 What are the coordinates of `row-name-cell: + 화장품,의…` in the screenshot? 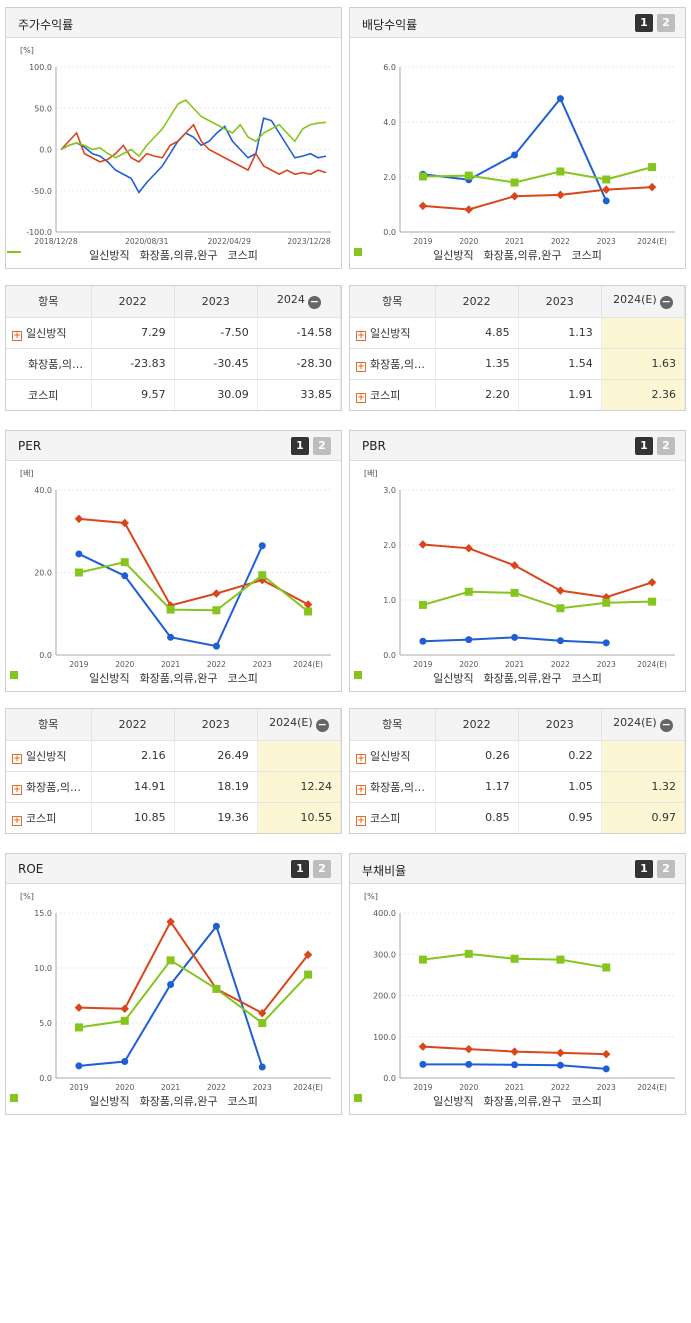 It's located at (393, 364).